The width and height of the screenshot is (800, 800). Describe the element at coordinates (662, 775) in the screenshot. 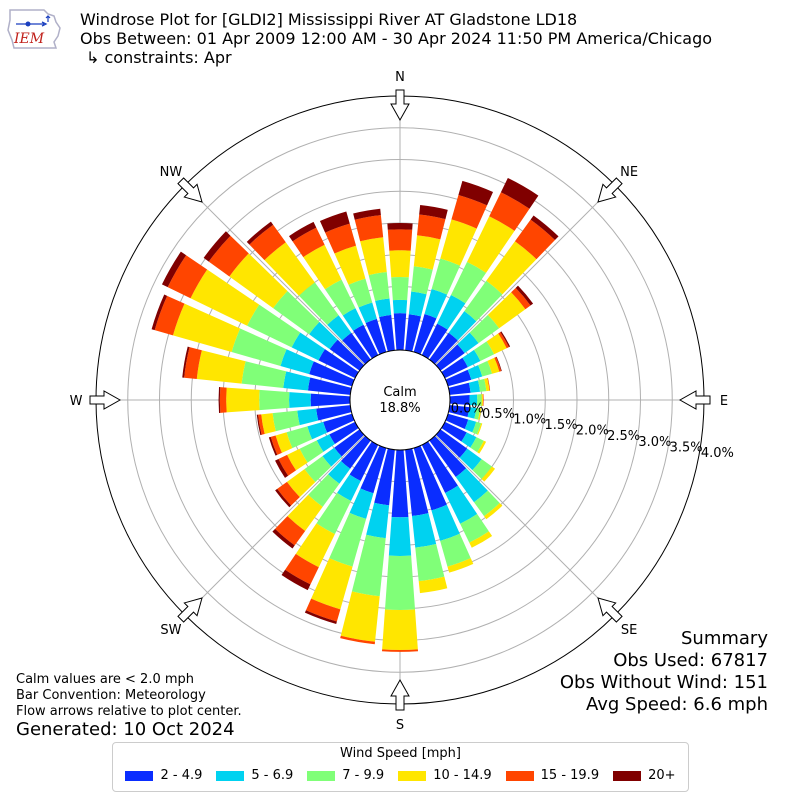

I see `legend-label: 20+` at that location.